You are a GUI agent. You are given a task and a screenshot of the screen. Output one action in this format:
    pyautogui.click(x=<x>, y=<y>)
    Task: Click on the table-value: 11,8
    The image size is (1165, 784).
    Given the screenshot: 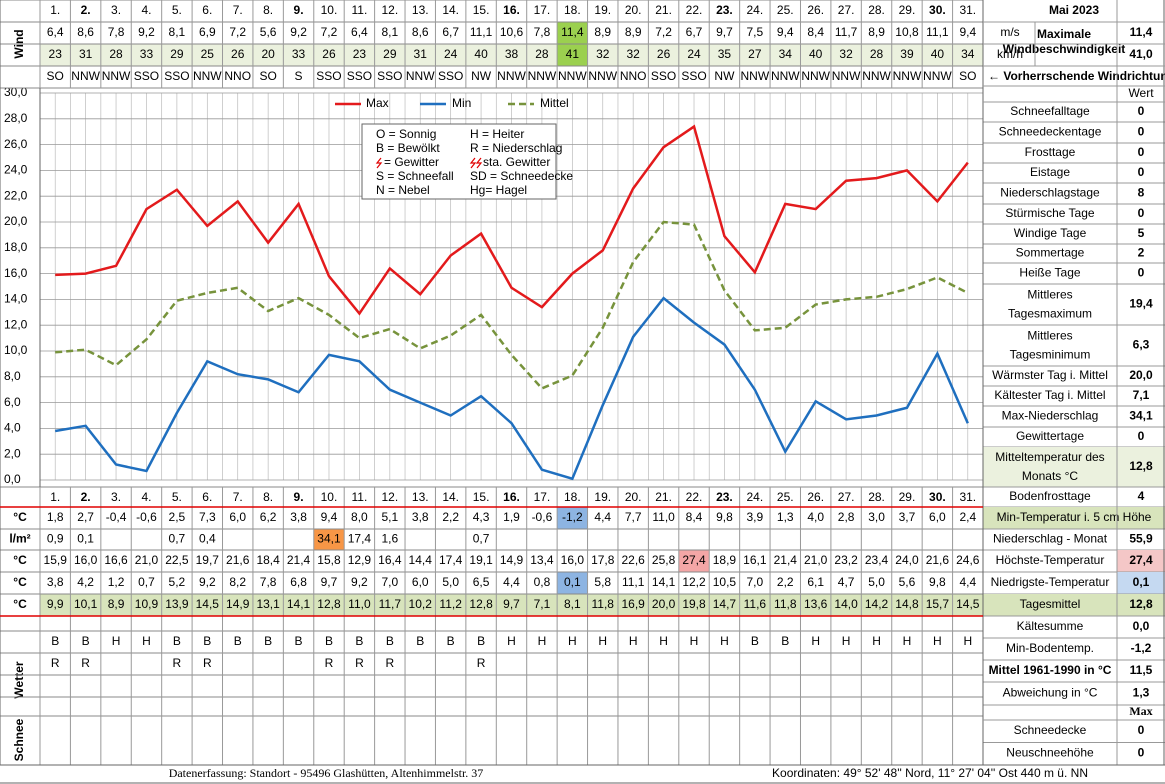 What is the action you would take?
    pyautogui.click(x=603, y=604)
    